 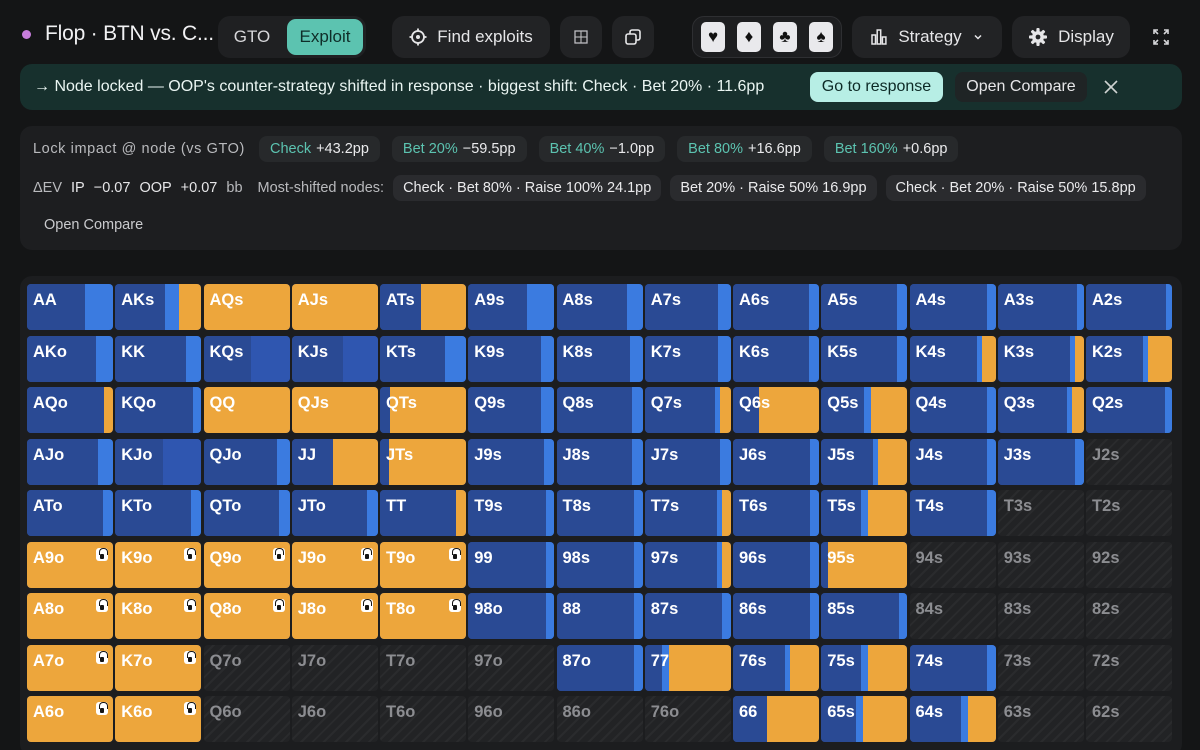 What do you see at coordinates (527, 188) in the screenshot?
I see `shifted-node-chip: Check · Bet 80% · Raise 100% 24.1pp` at bounding box center [527, 188].